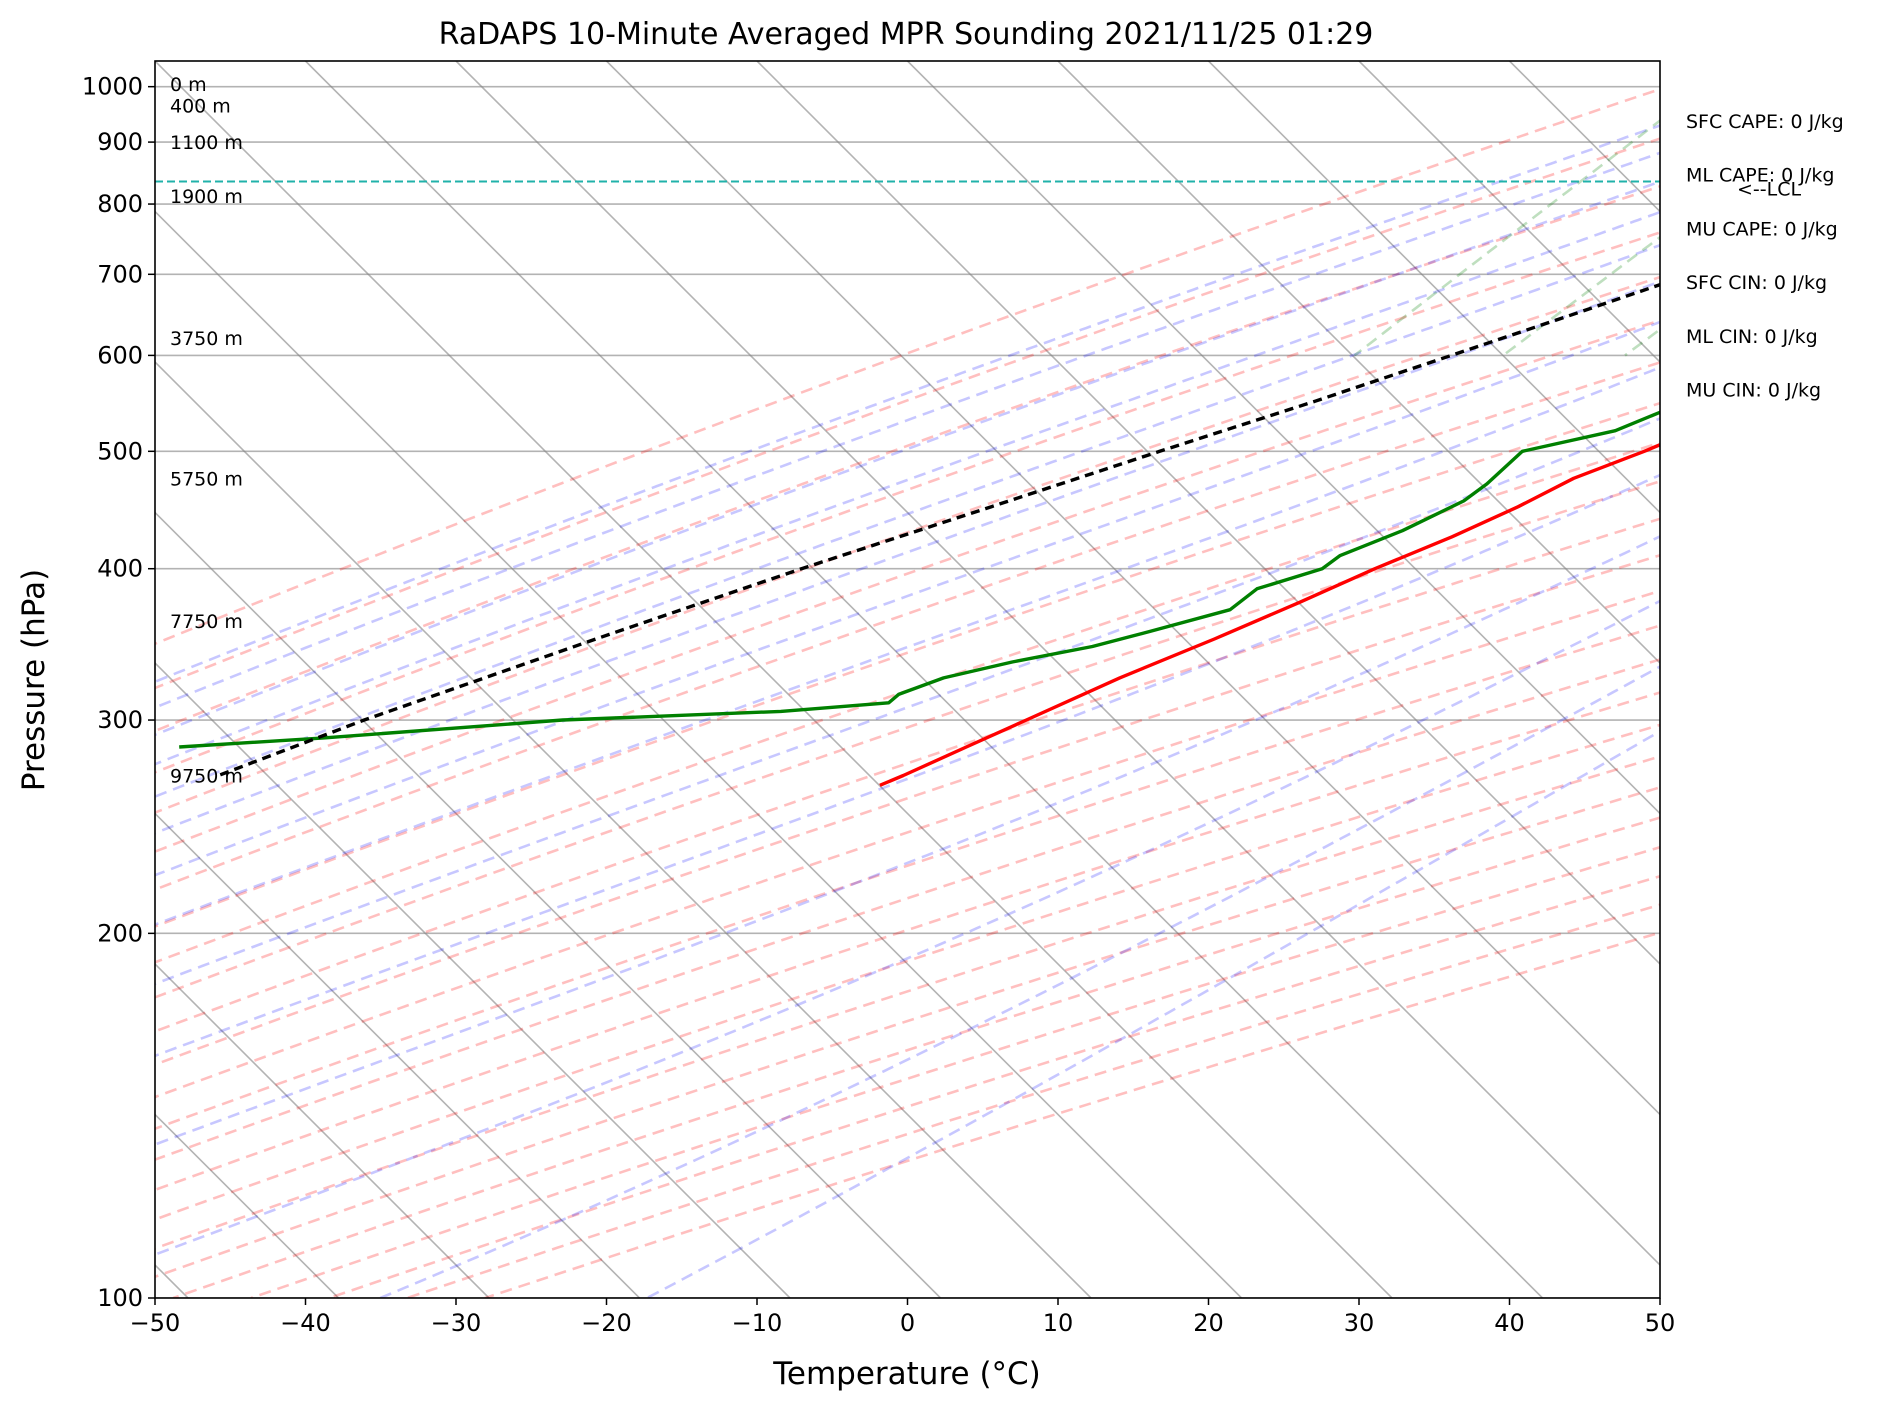 This screenshot has height=1410, width=1882. Describe the element at coordinates (34, 680) in the screenshot. I see `y-axis-label: Pressure (hPa)` at that location.